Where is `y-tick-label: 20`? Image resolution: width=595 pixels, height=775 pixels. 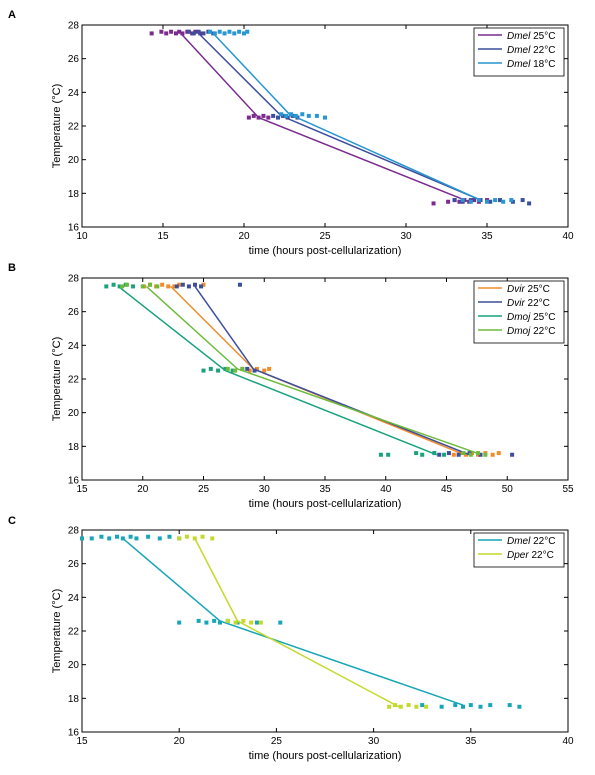 y-tick-label: 20 is located at coordinates (74, 665).